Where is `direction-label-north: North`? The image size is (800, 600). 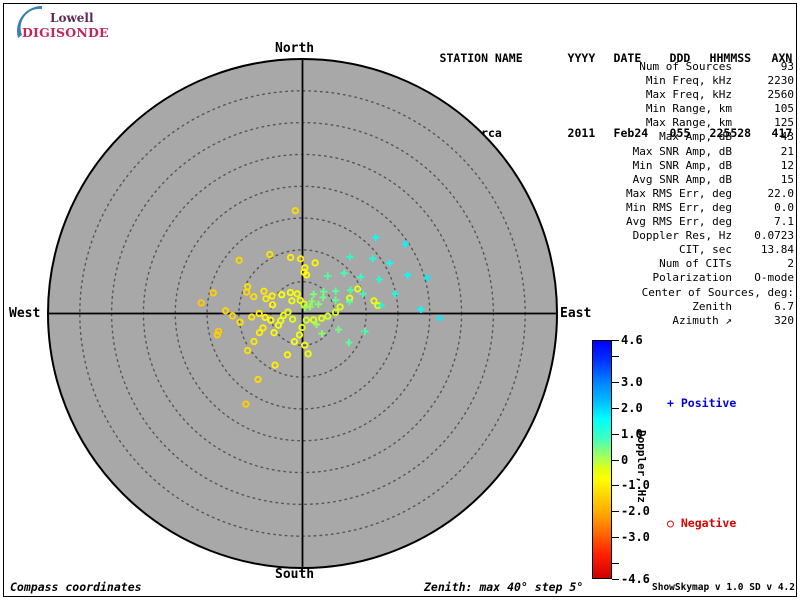 direction-label-north: North is located at coordinates (295, 48).